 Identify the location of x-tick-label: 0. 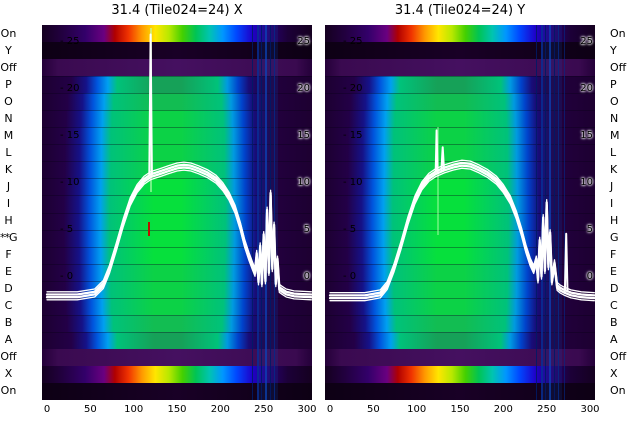
(330, 409).